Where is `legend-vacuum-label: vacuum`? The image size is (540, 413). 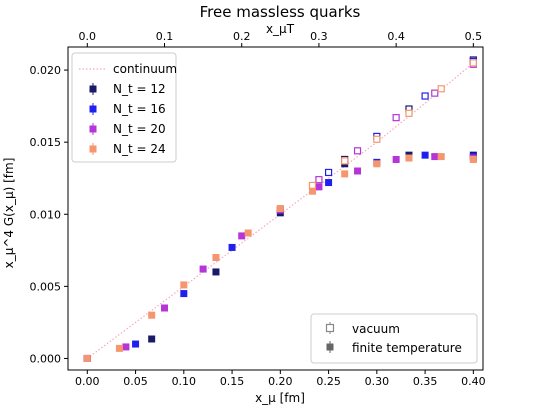 legend-vacuum-label: vacuum is located at coordinates (376, 329).